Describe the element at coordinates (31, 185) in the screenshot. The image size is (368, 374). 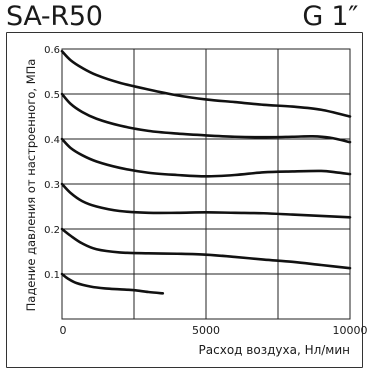
I see `y-axis-label: Падение давления от настроенного, МПа` at that location.